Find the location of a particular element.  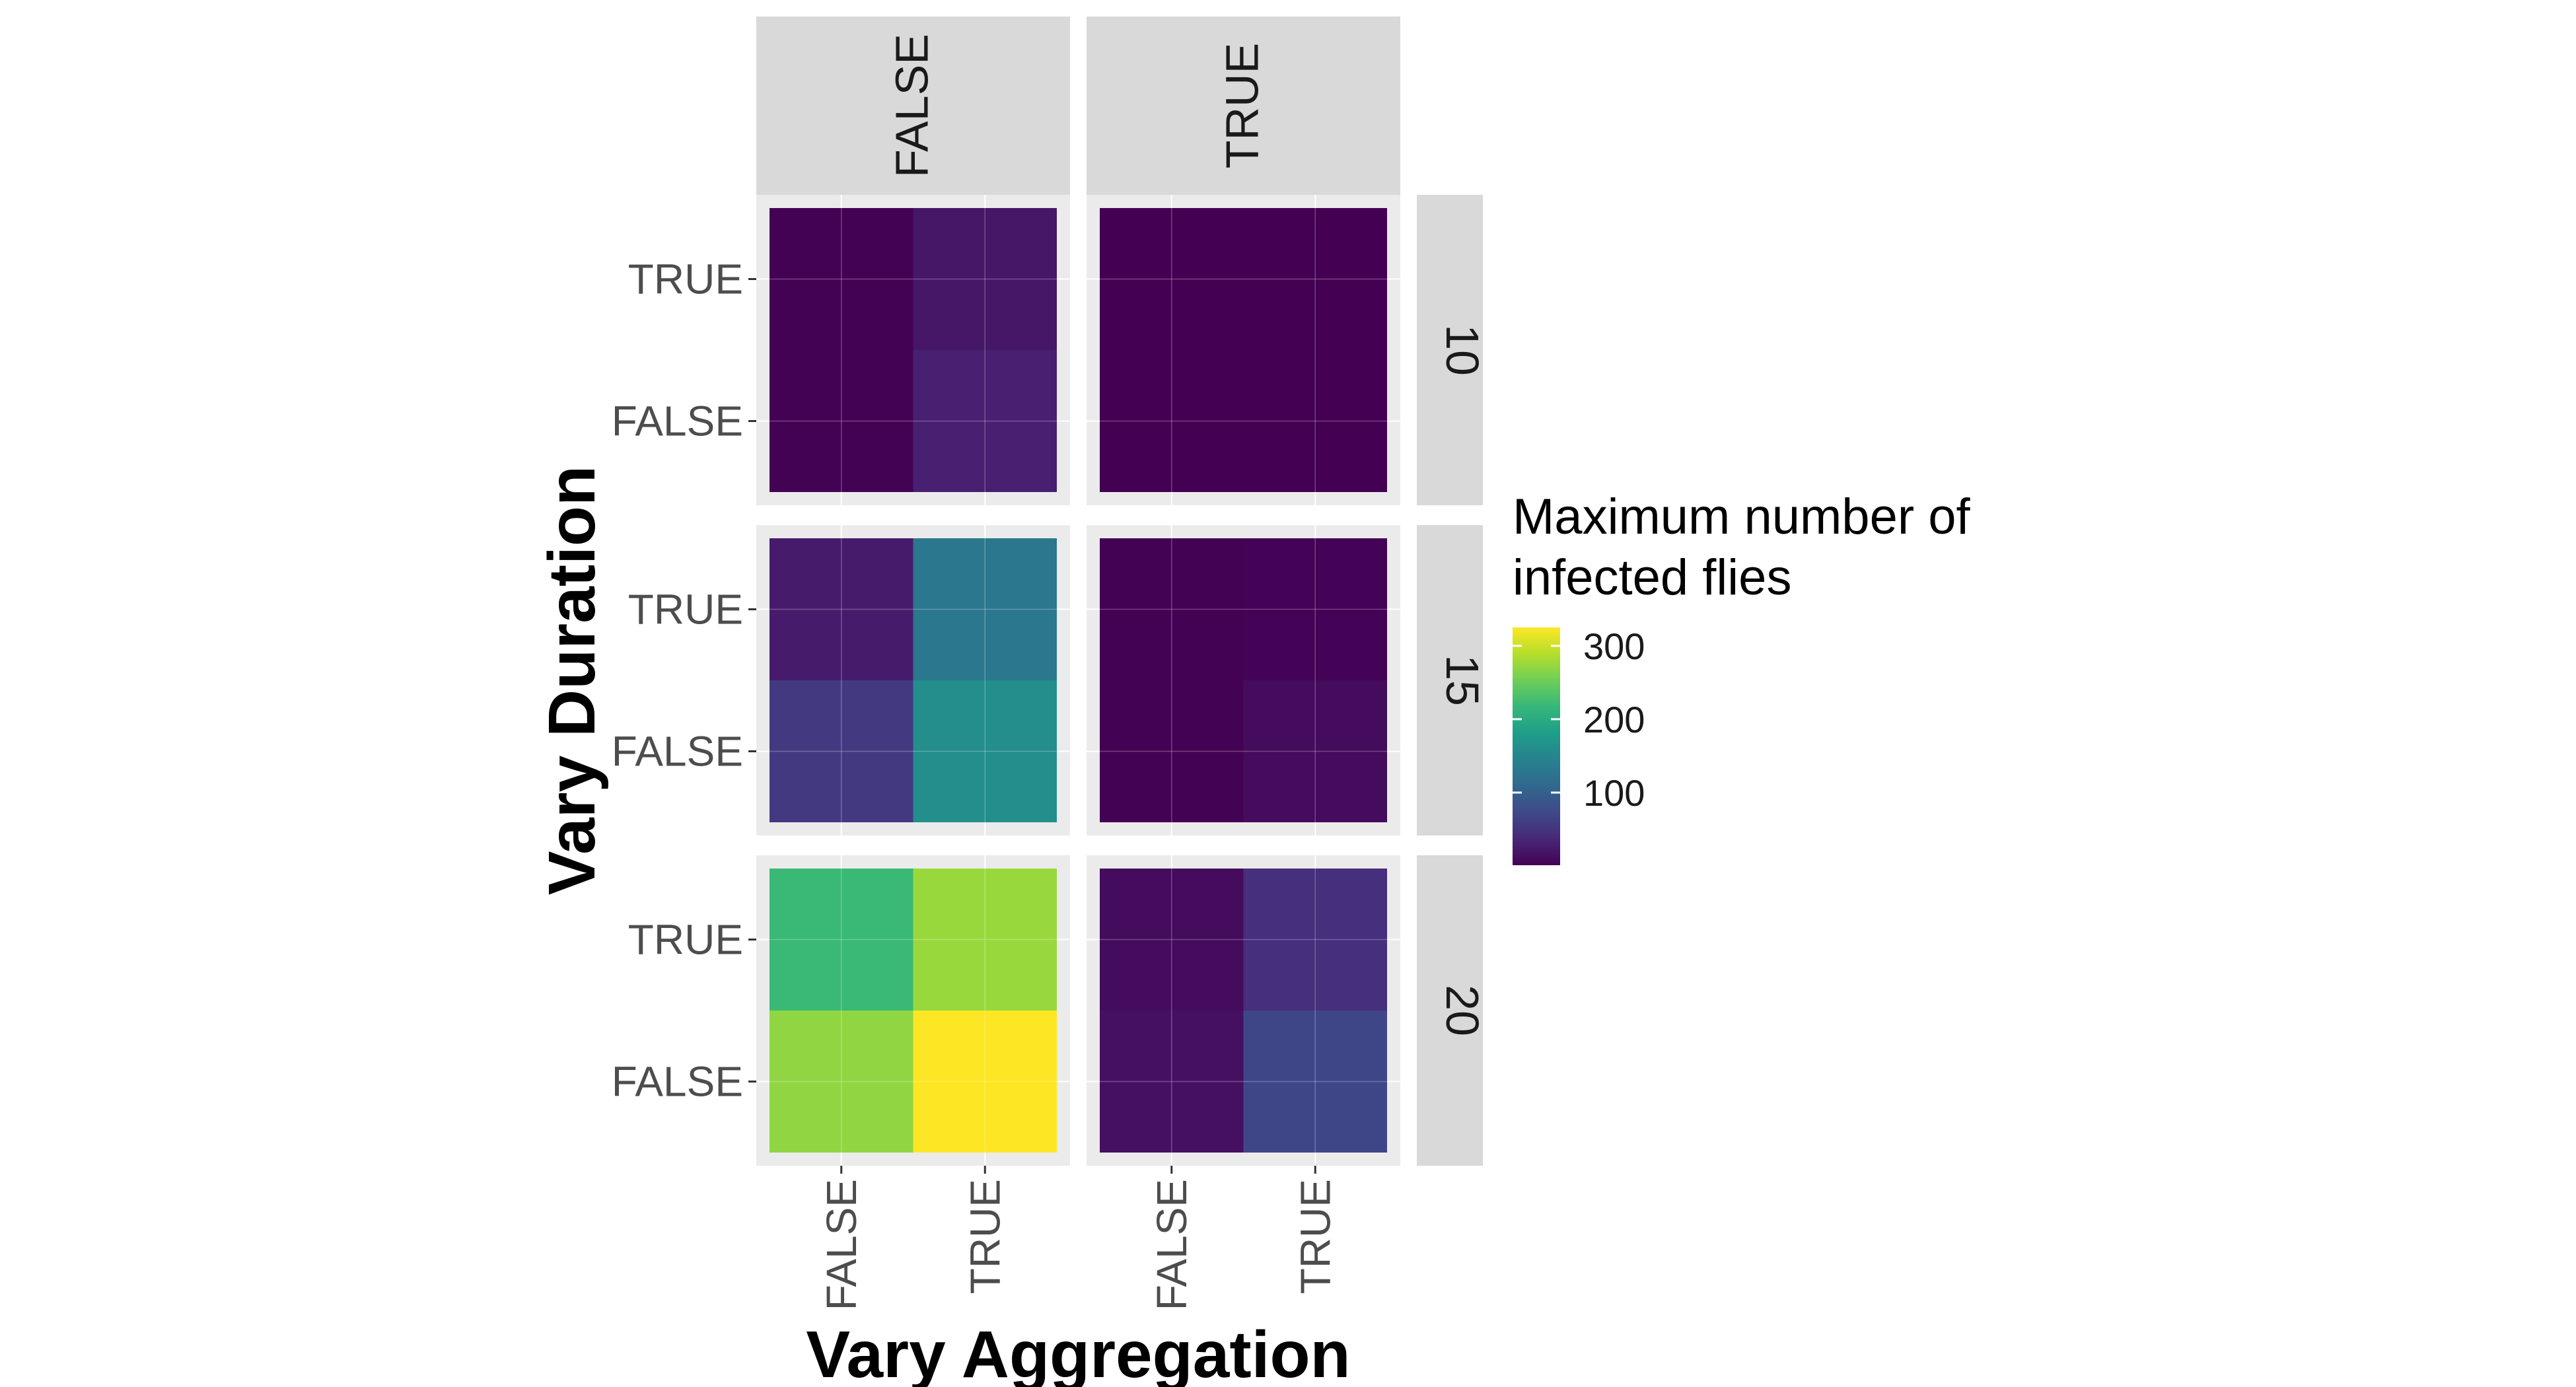

strip-col-true: TRUE is located at coordinates (1244, 106).